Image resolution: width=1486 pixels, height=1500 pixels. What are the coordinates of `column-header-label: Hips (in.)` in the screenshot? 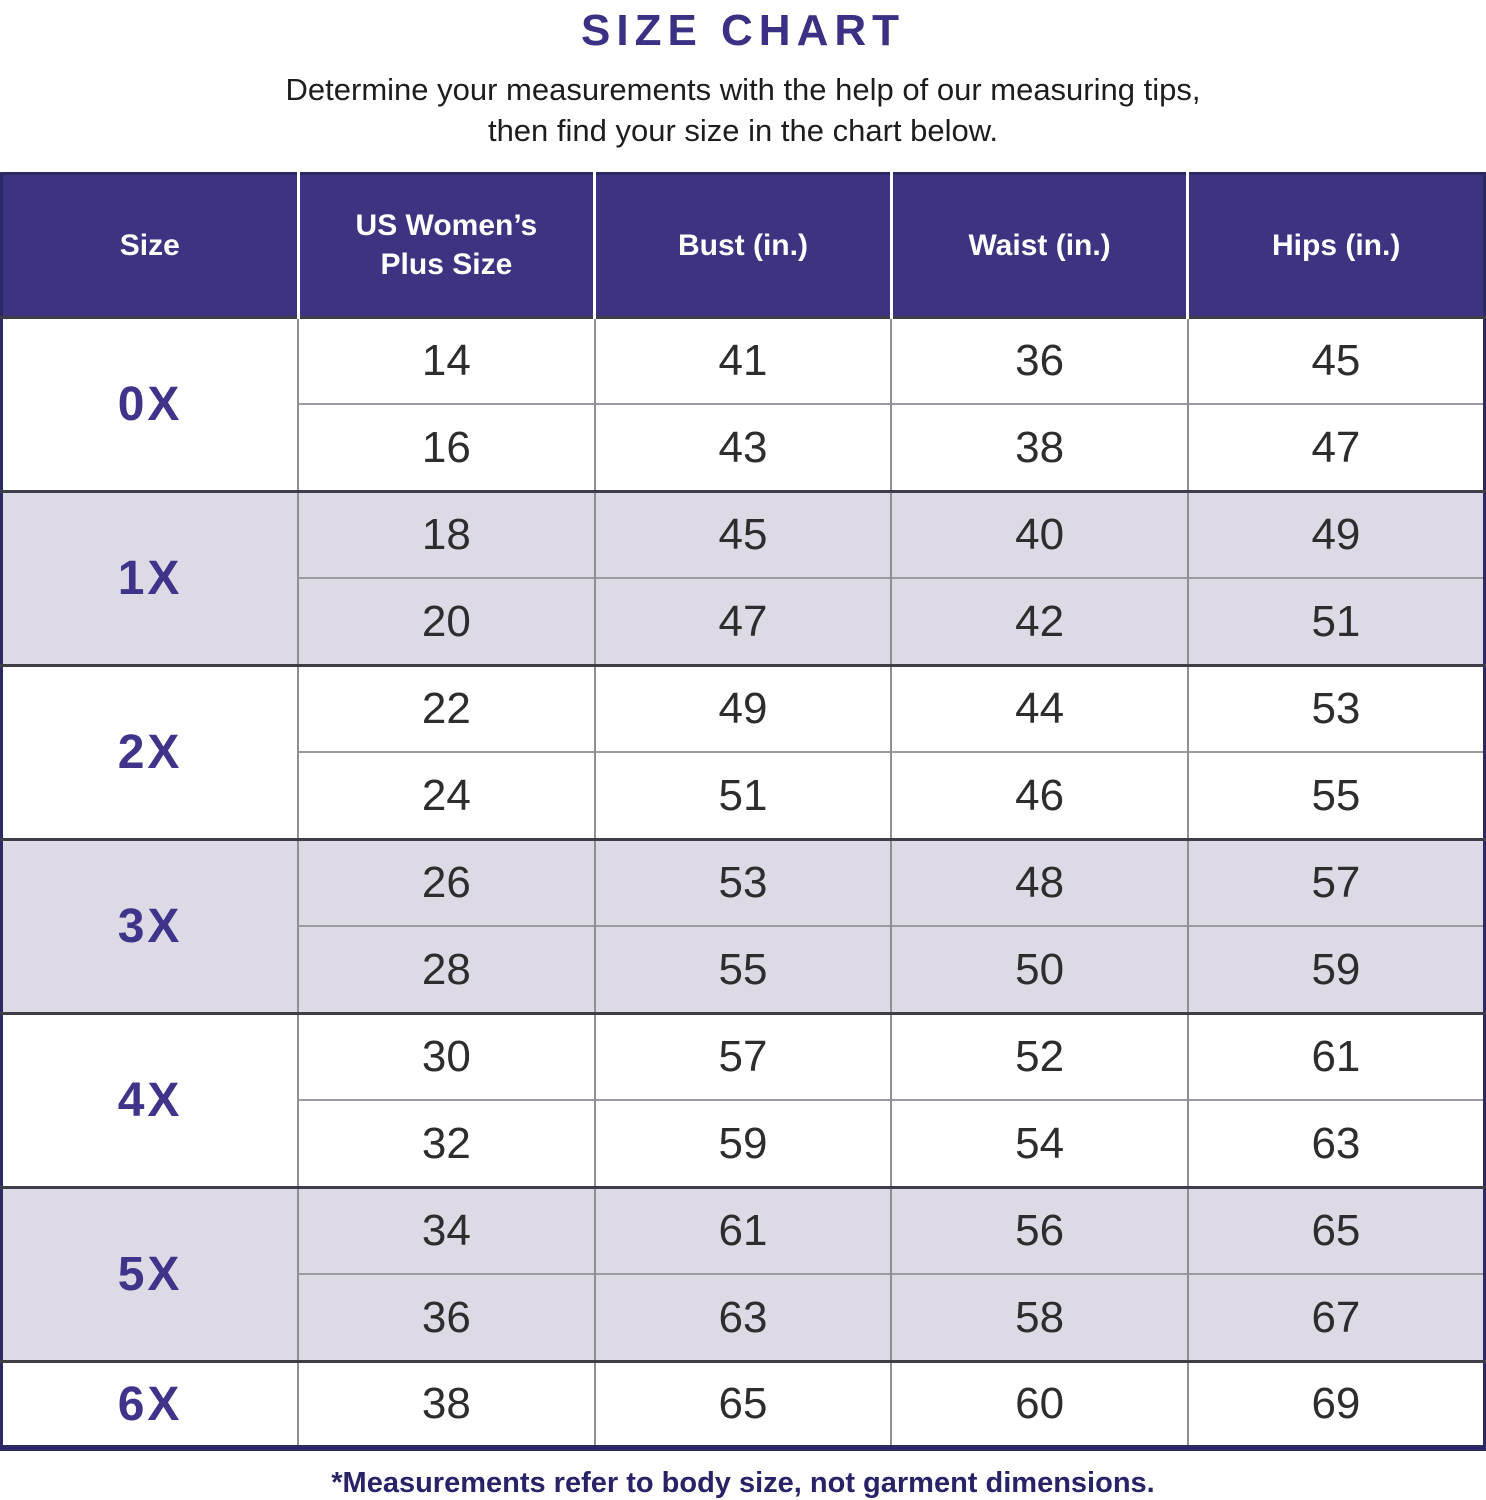 It's located at (1336, 245).